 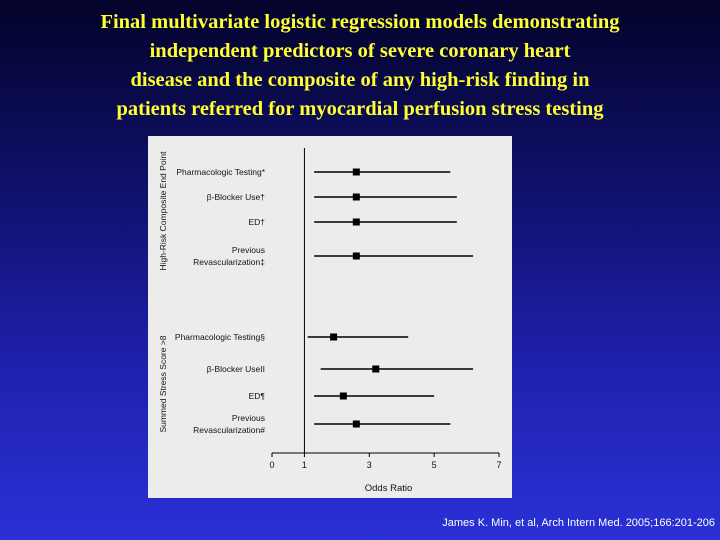 What do you see at coordinates (236, 369) in the screenshot?
I see `row-label: β-Blocker UseII` at bounding box center [236, 369].